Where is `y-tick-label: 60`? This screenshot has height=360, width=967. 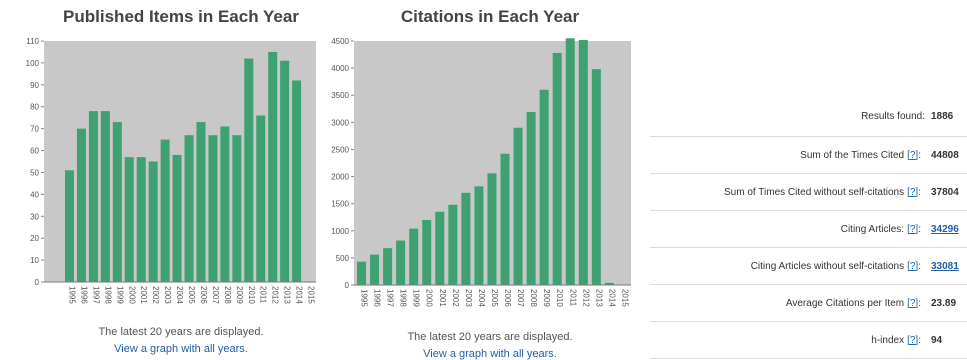
y-tick-label: 60 is located at coordinates (34, 151).